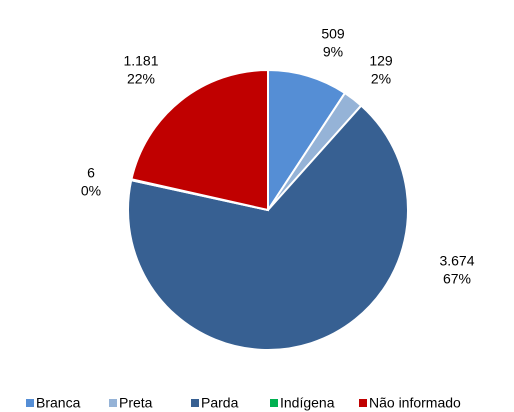 This screenshot has height=412, width=514. What do you see at coordinates (91, 191) in the screenshot?
I see `data-label-percent: 0%` at bounding box center [91, 191].